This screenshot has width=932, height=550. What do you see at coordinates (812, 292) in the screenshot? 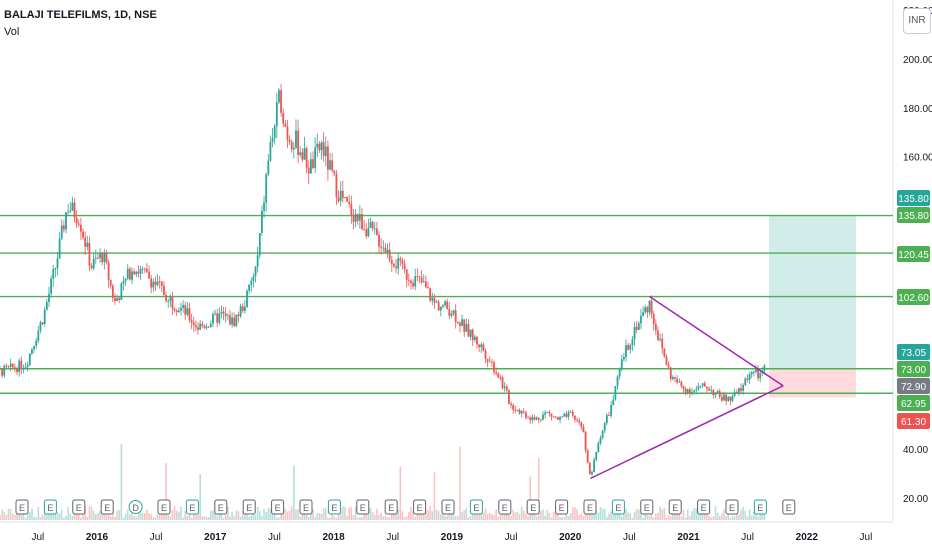
I see `target-zone` at bounding box center [812, 292].